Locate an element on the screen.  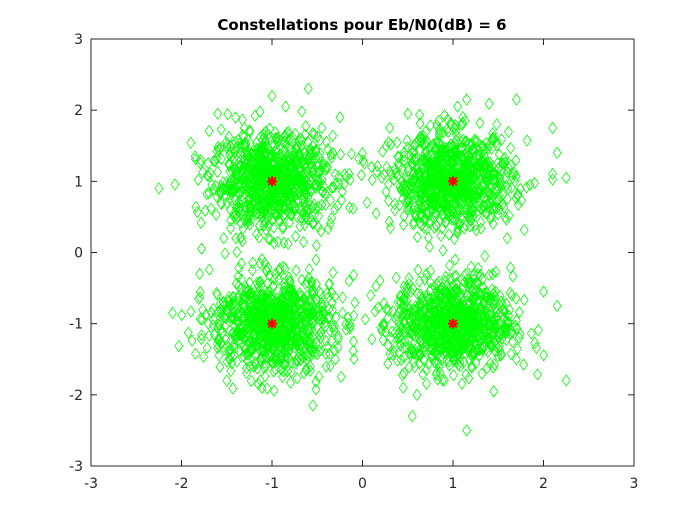
y-tick-label: -3 is located at coordinates (76, 467).